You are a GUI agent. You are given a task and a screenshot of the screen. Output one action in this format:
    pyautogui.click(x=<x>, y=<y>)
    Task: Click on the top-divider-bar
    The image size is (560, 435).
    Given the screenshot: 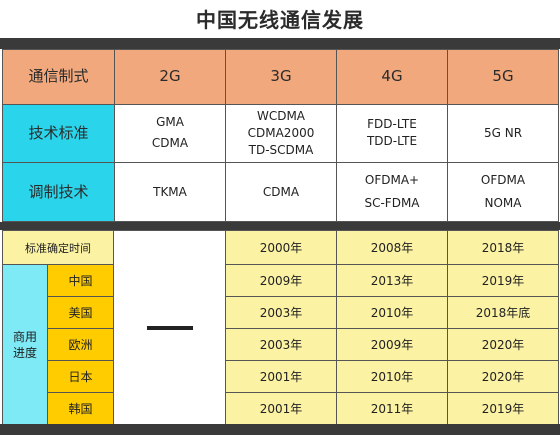 What is the action you would take?
    pyautogui.click(x=280, y=43)
    